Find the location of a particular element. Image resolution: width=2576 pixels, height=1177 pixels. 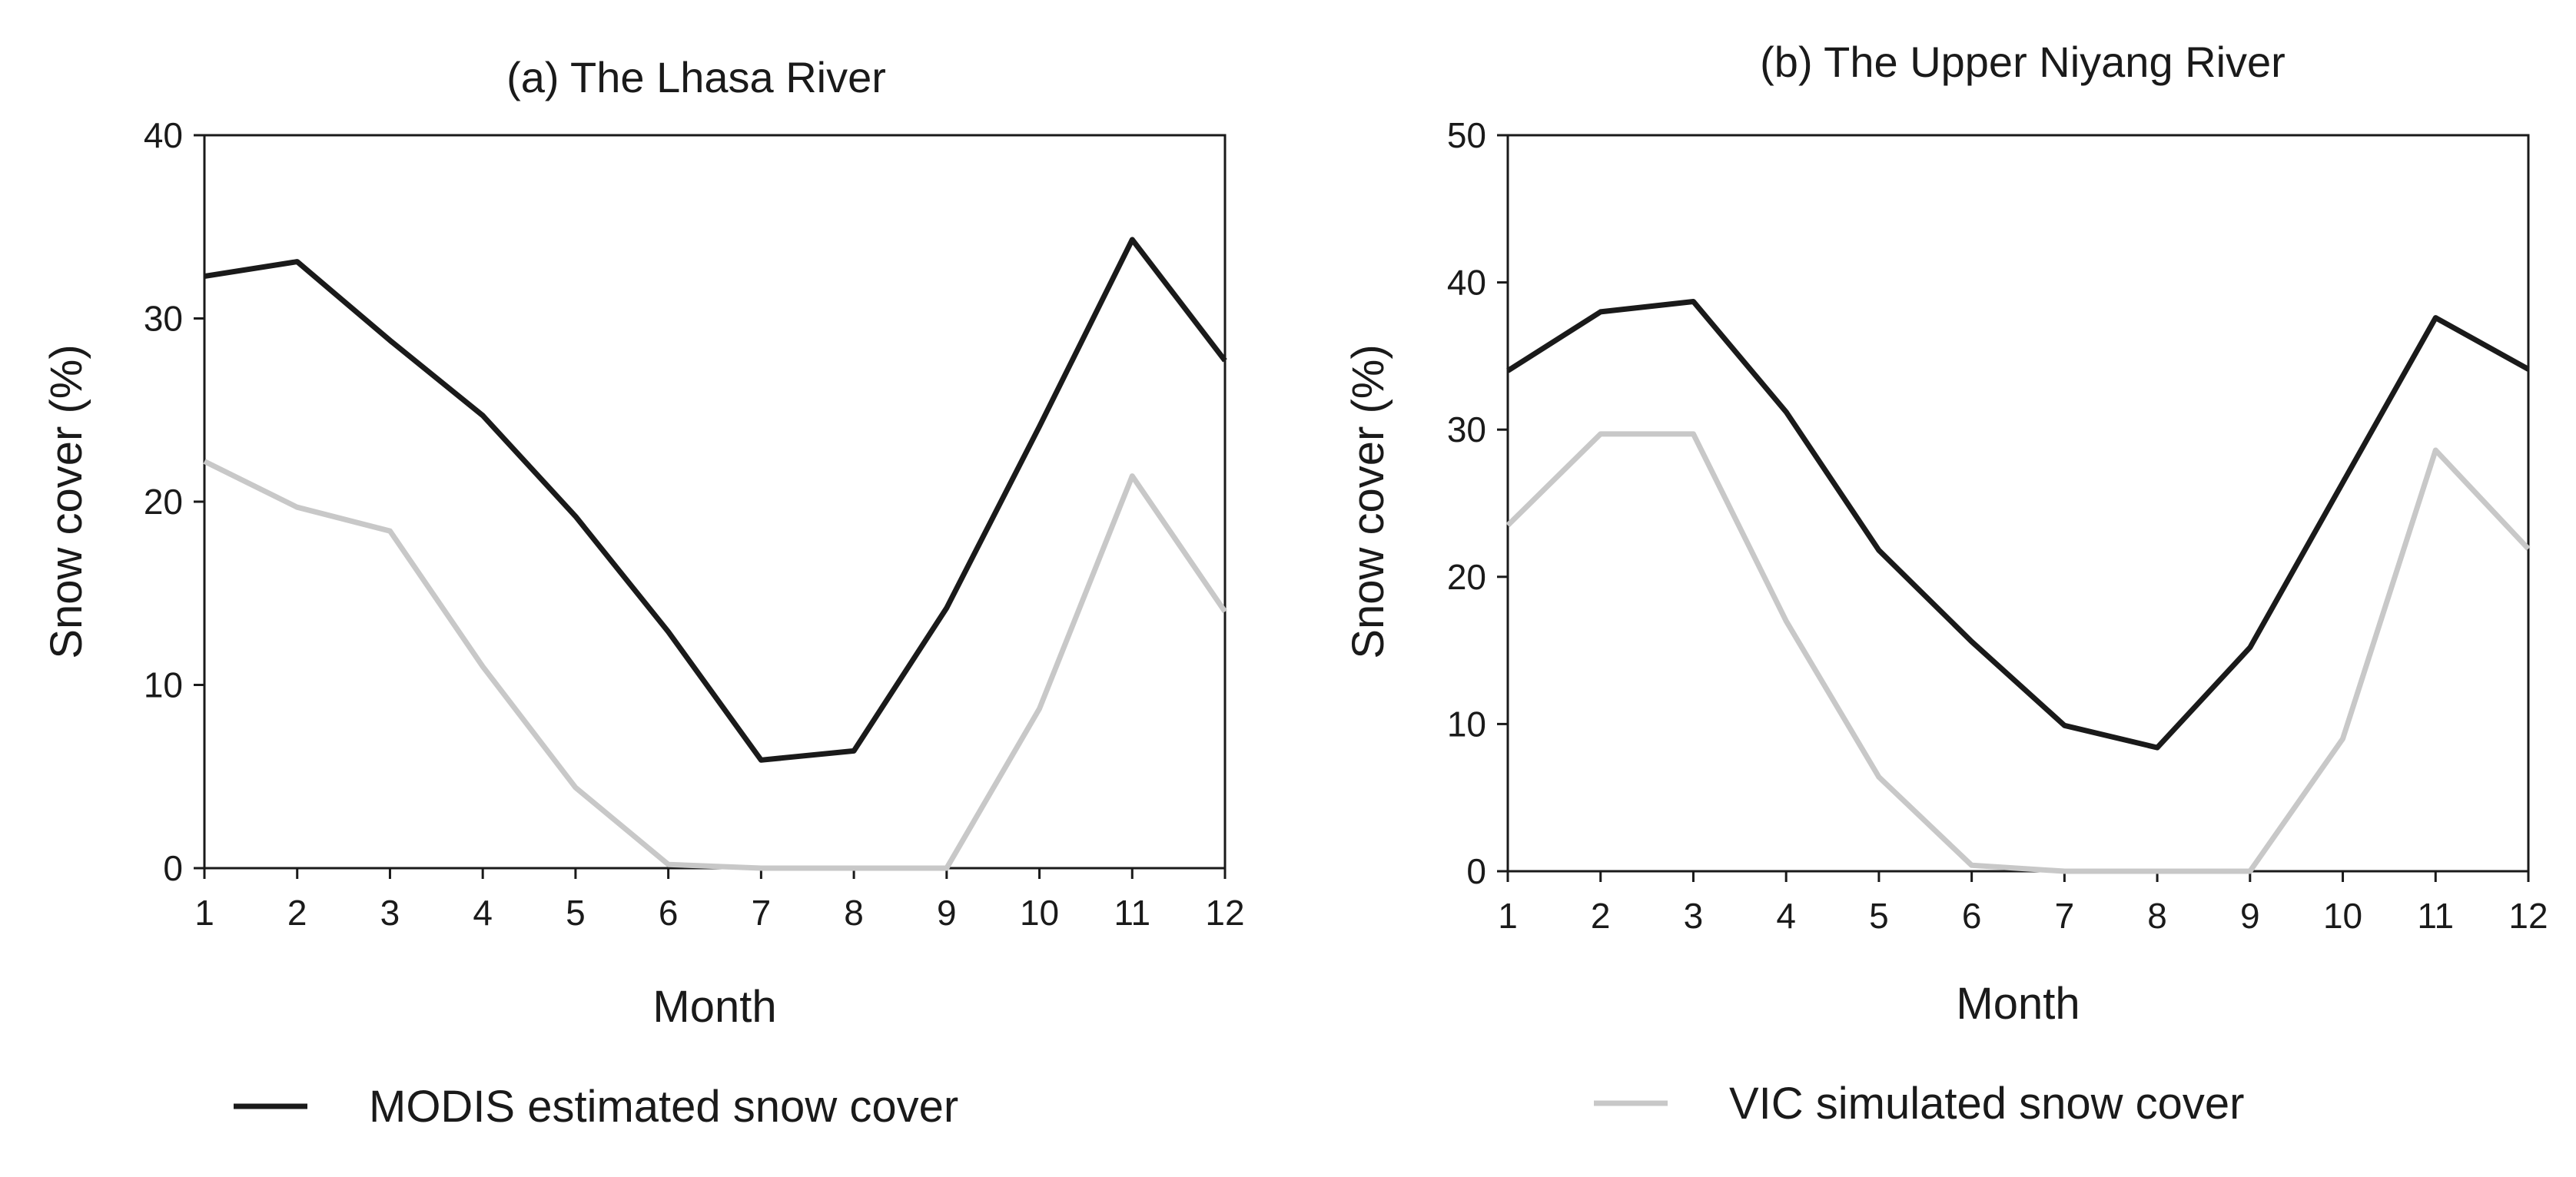

legend-item-vic: VIC simulated snow cover is located at coordinates (1919, 1104).